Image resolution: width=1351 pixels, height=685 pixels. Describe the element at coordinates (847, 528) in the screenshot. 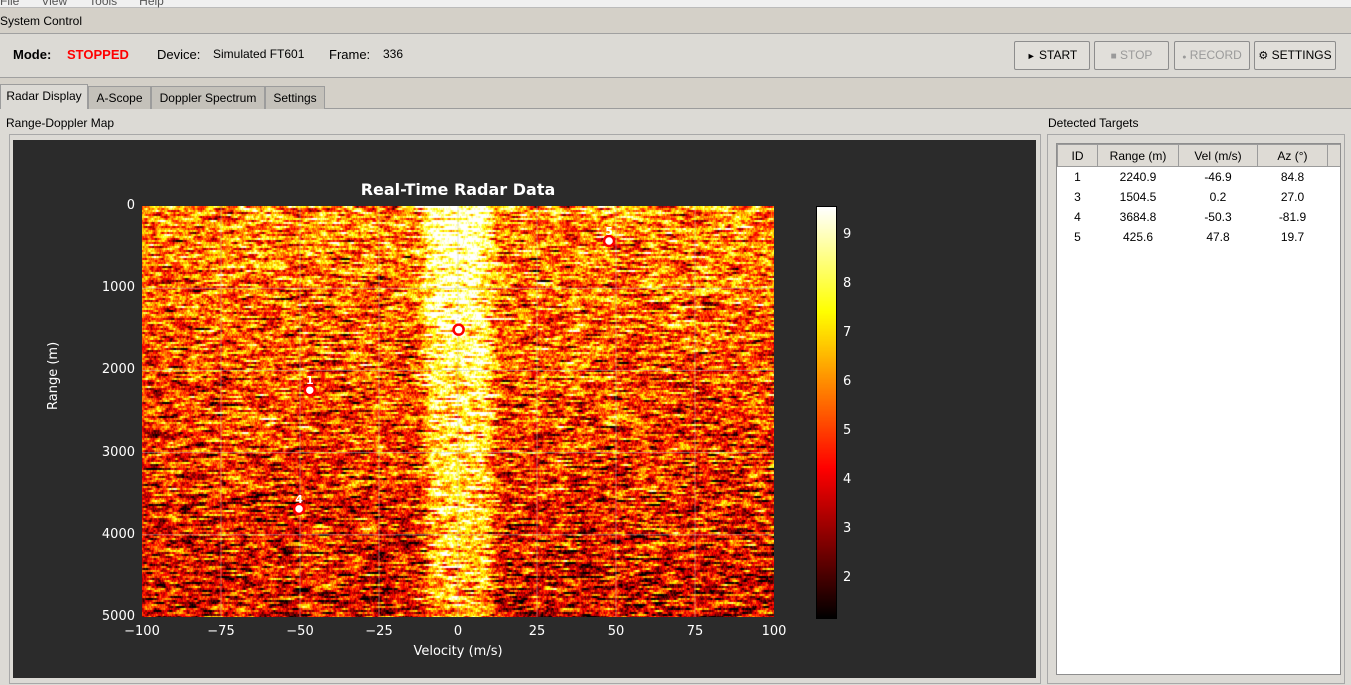

I see `colorbar-tick-label: 3` at that location.